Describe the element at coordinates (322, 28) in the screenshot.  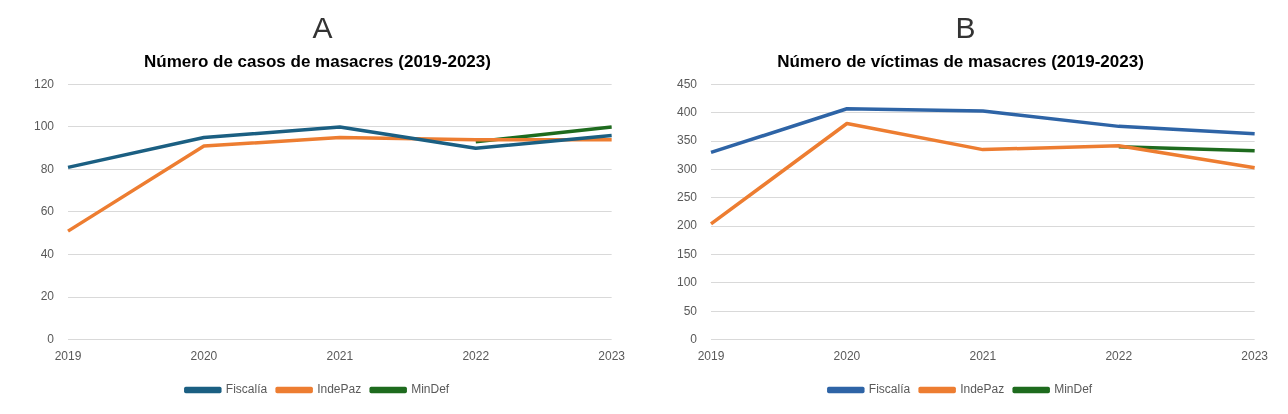
I see `text: A` at that location.